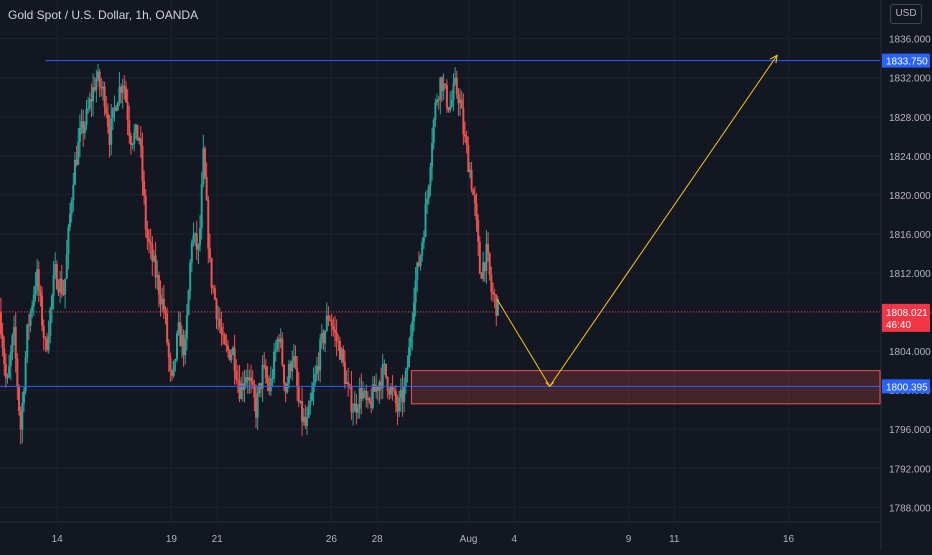 The width and height of the screenshot is (932, 555). I want to click on y-tick-label: 1792.000, so click(910, 469).